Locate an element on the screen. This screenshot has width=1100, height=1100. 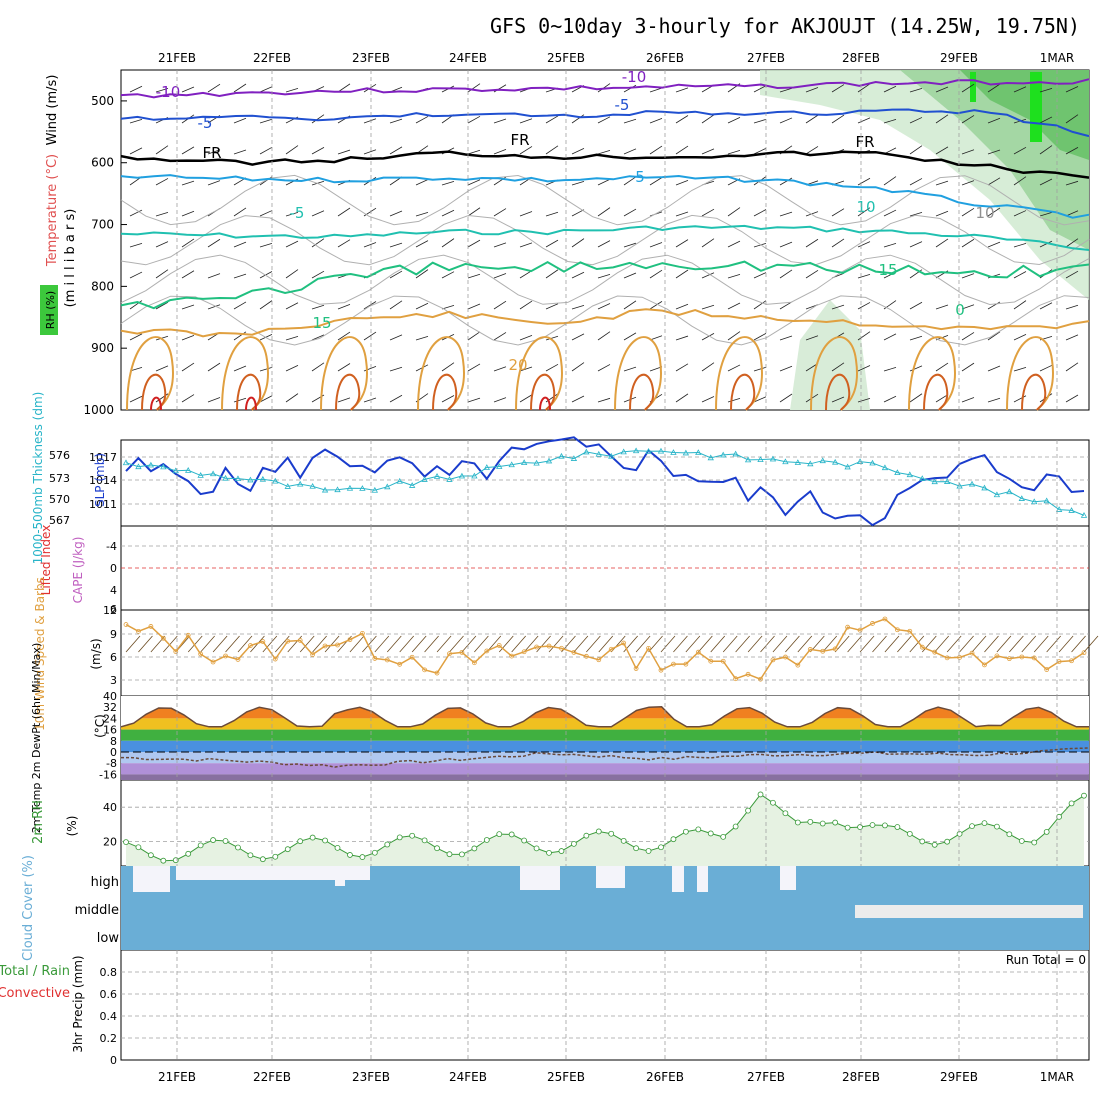
hot-contour is located at coordinates (251, 403).